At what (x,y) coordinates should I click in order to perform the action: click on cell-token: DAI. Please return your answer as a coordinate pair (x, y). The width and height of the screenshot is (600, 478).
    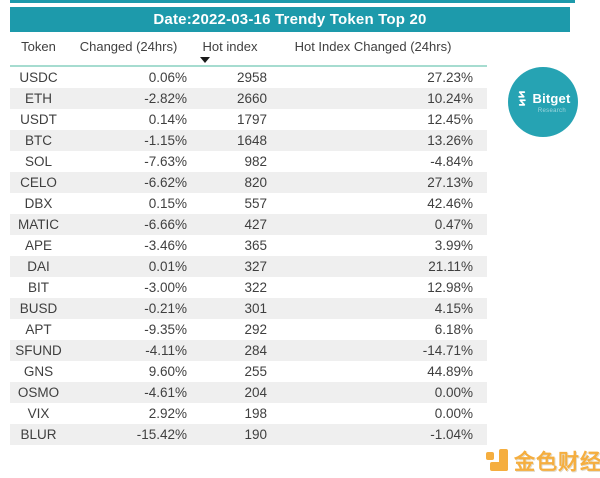
    Looking at the image, I should click on (38, 266).